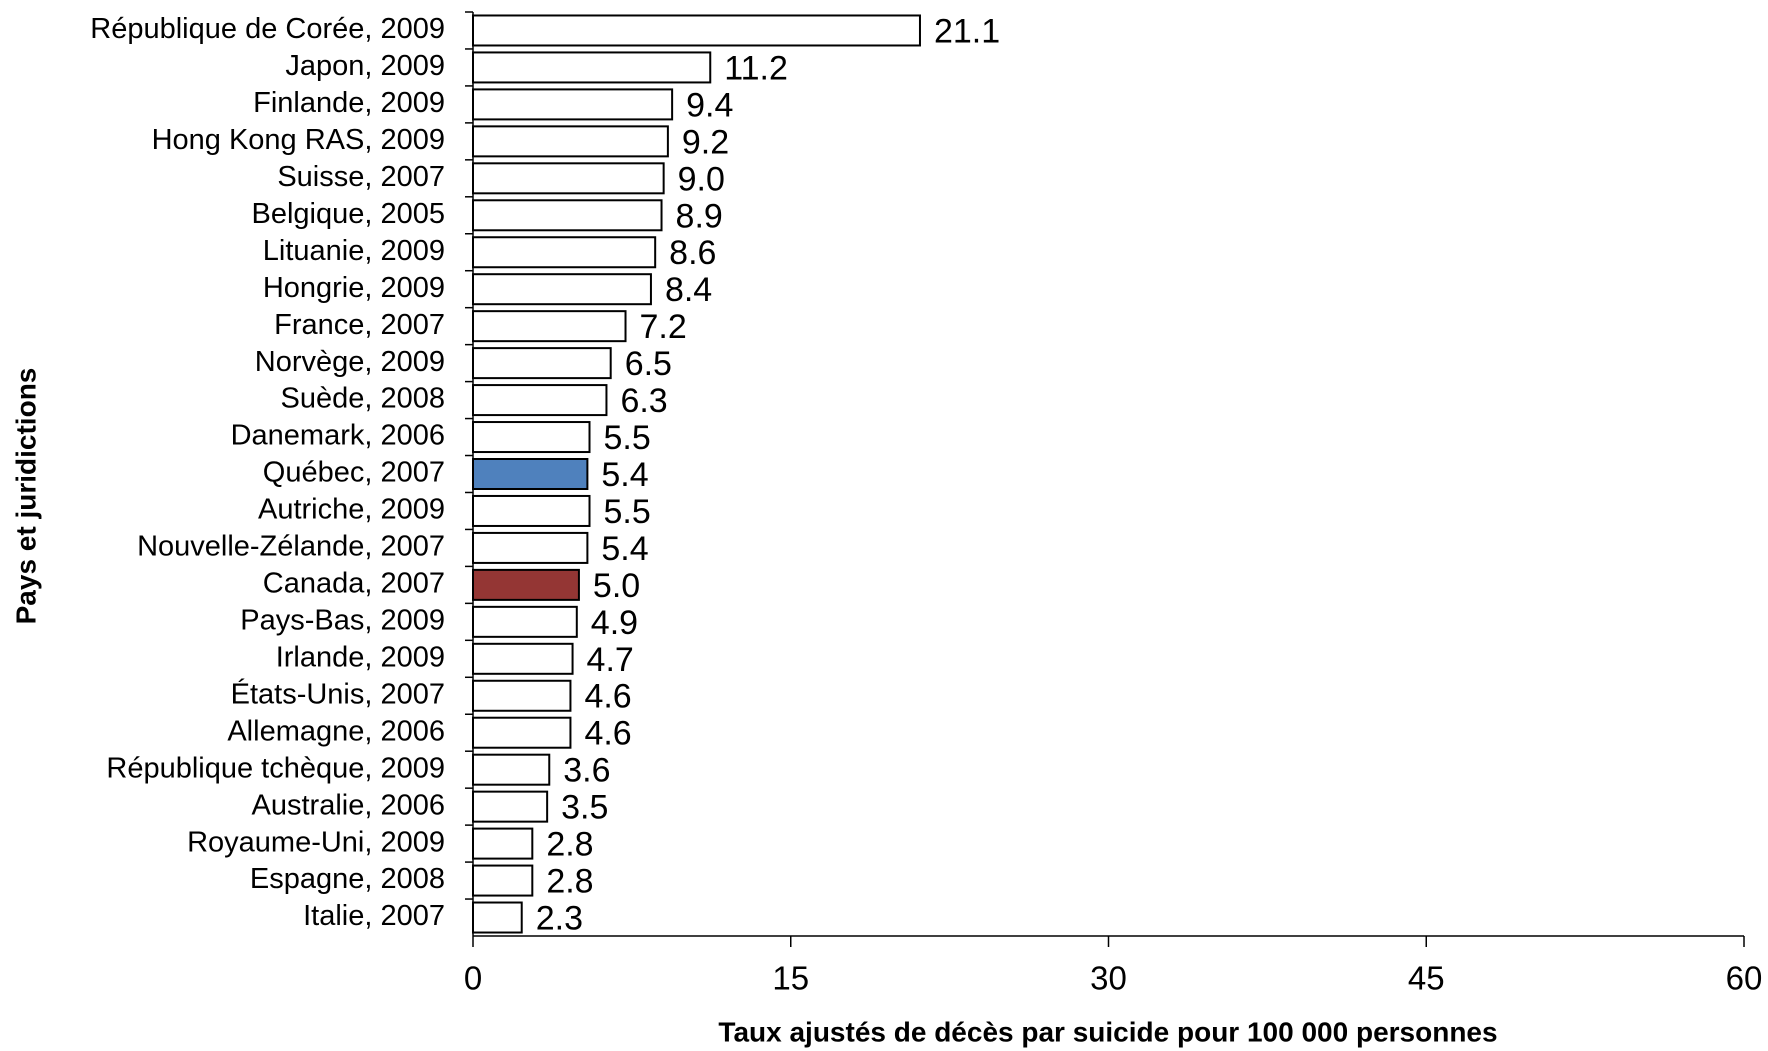 This screenshot has width=1768, height=1051. What do you see at coordinates (1744, 978) in the screenshot?
I see `x-tick-label: 60` at bounding box center [1744, 978].